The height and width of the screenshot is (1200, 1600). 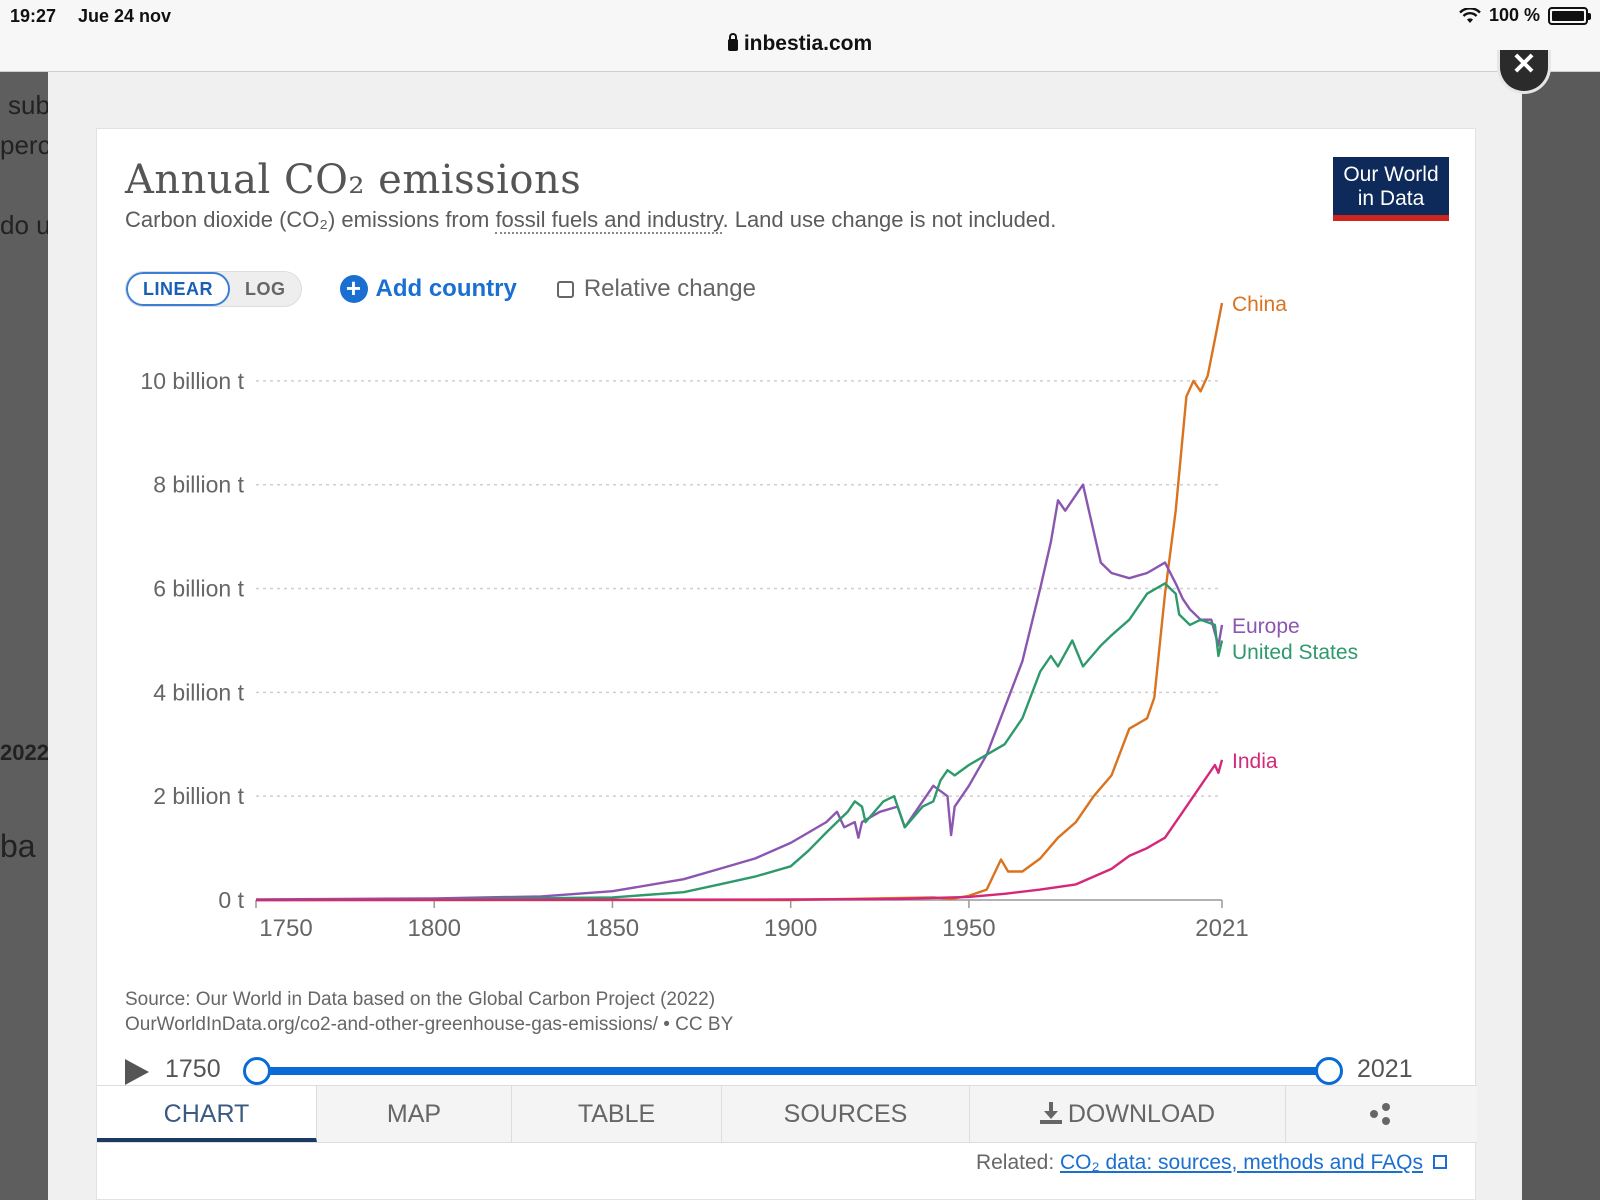 What do you see at coordinates (889, 219) in the screenshot?
I see `subtitle-text: . Land use change is not included.` at bounding box center [889, 219].